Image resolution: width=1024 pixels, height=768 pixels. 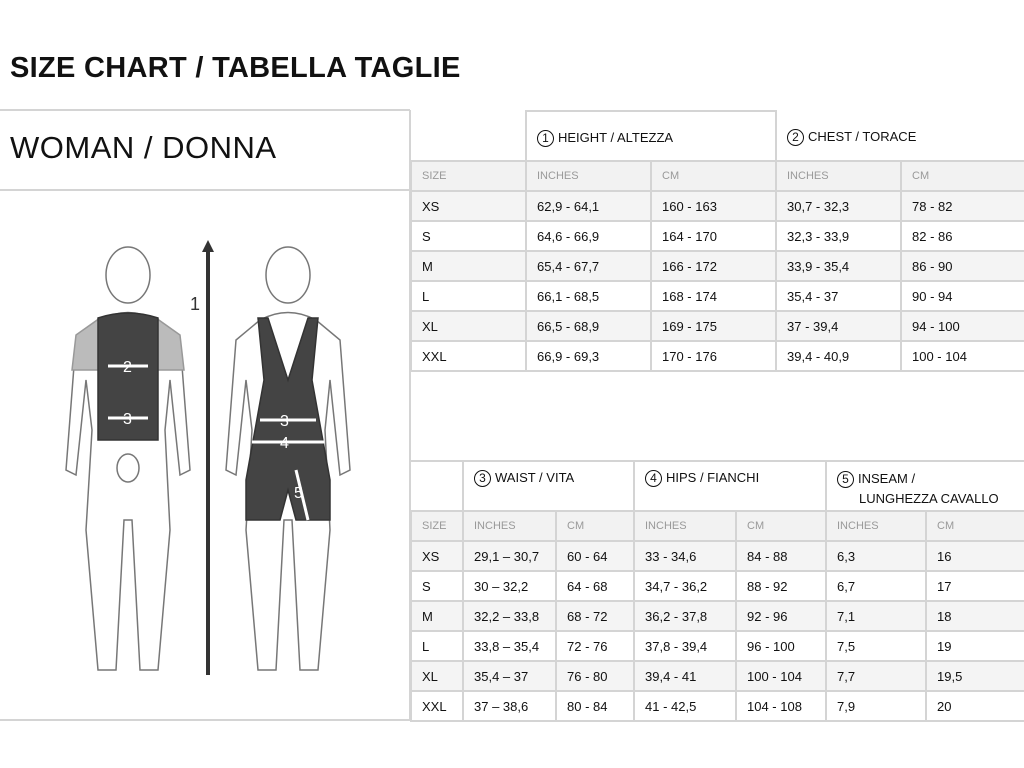 What do you see at coordinates (588, 326) in the screenshot?
I see `value-cell: 66,5 - 68,9` at bounding box center [588, 326].